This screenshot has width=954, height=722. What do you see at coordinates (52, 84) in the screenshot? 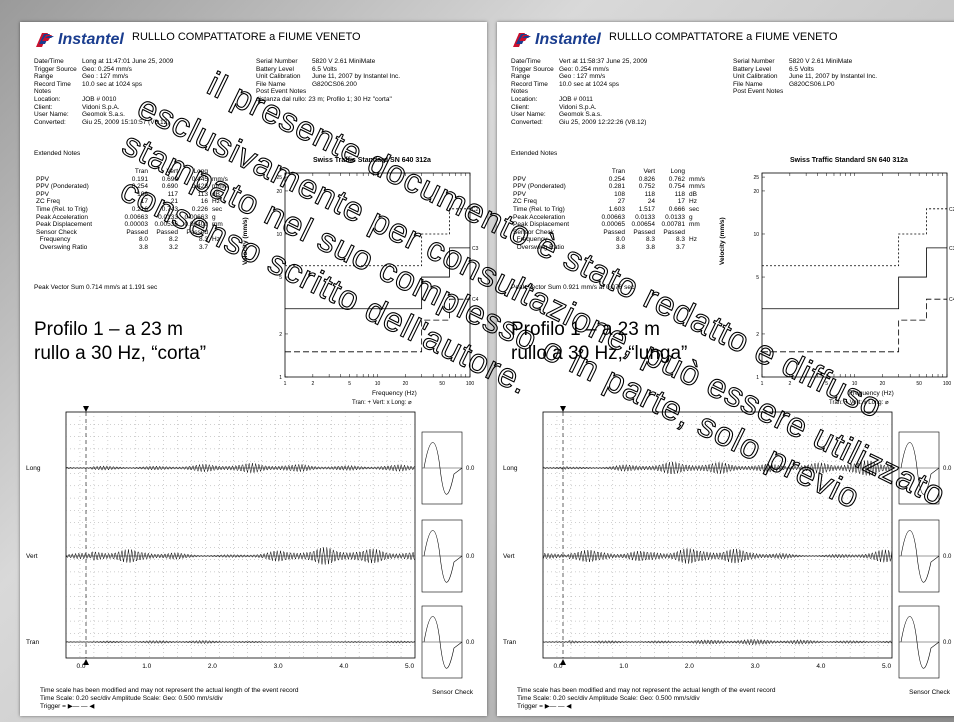
I see `info-key: Record Time` at bounding box center [52, 84].